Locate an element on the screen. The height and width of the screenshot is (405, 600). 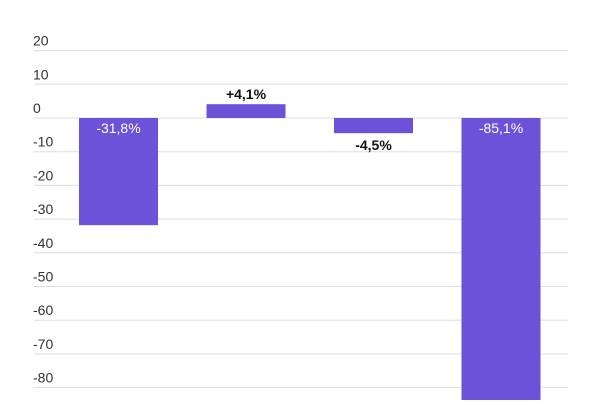
data-label: +4,1% is located at coordinates (246, 94).